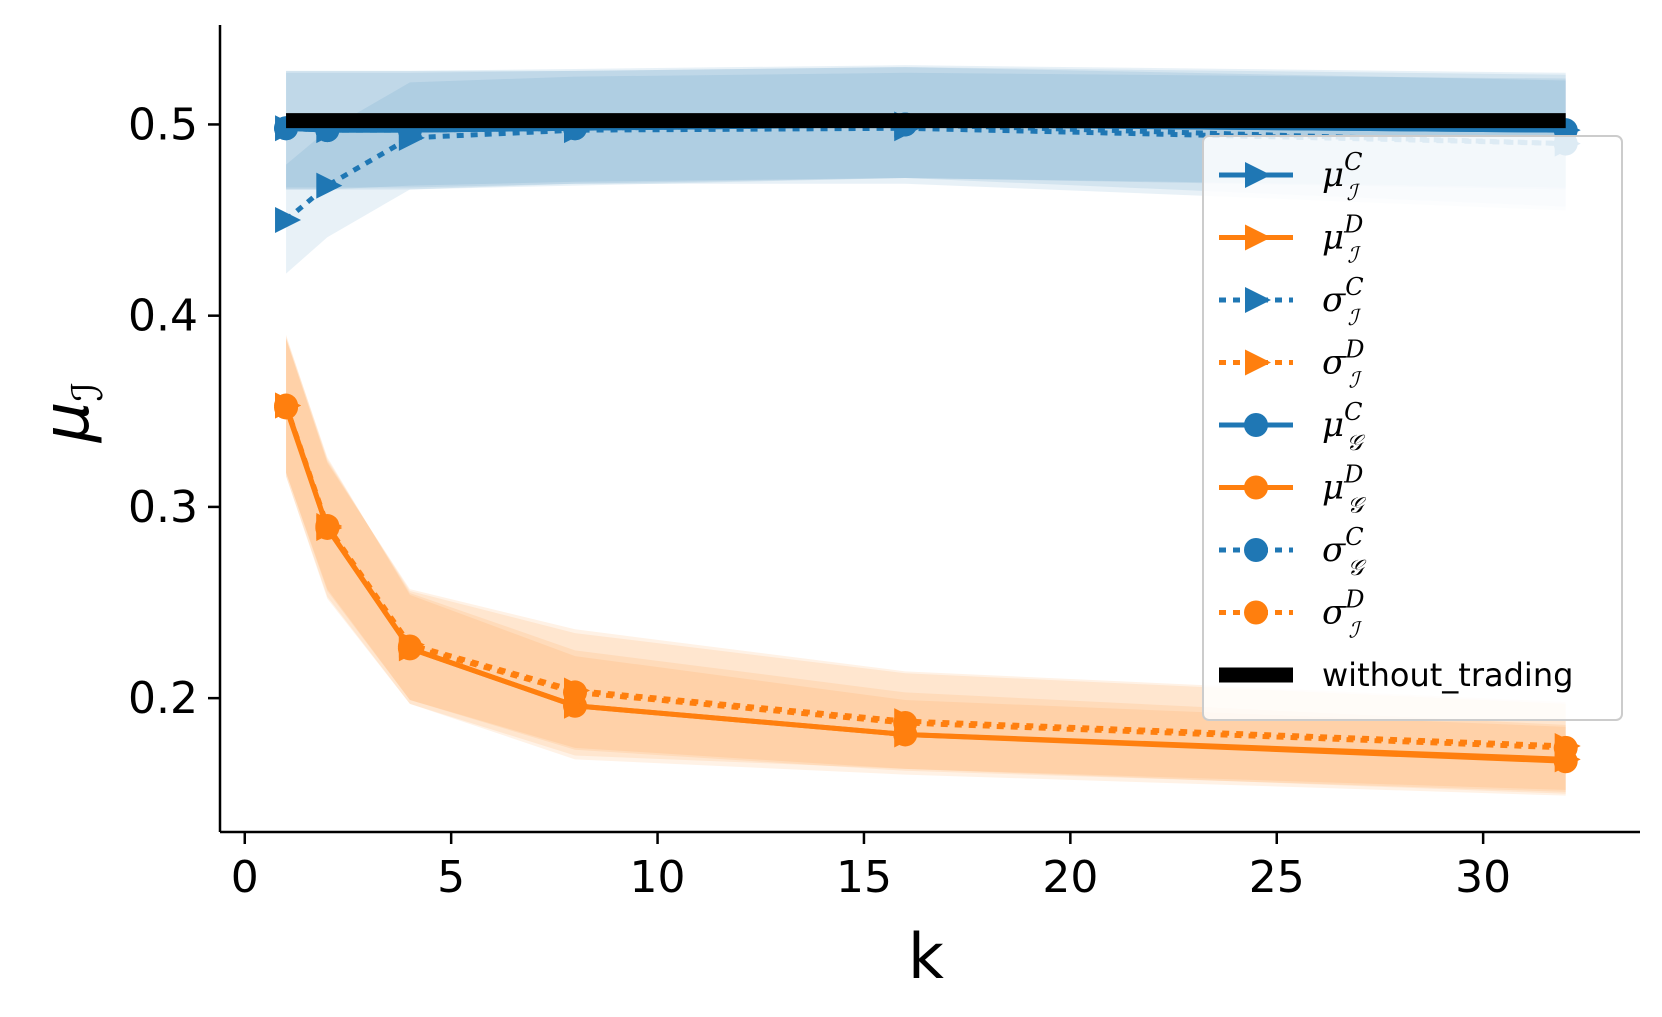  Describe the element at coordinates (1343, 302) in the screenshot. I see `legend-label: σC ℐ` at that location.